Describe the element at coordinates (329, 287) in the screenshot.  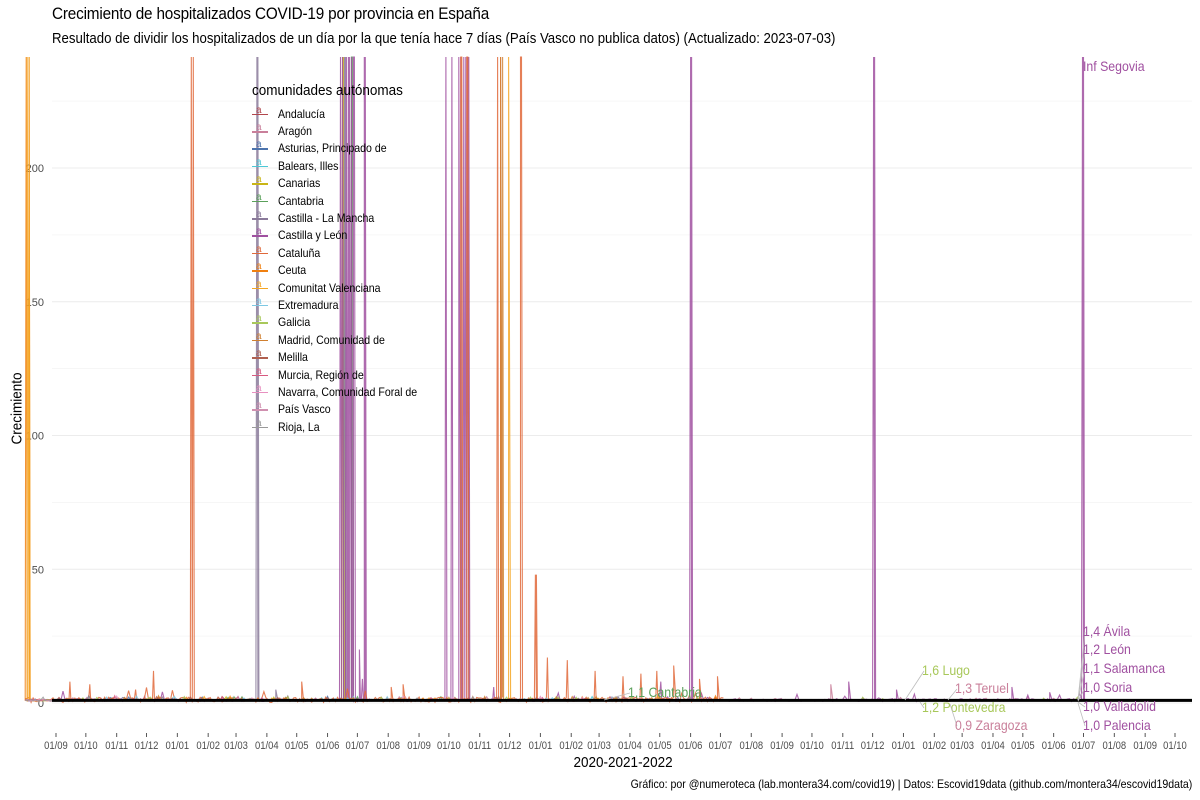
I see `legend-label: Comunitat Valenciana` at that location.